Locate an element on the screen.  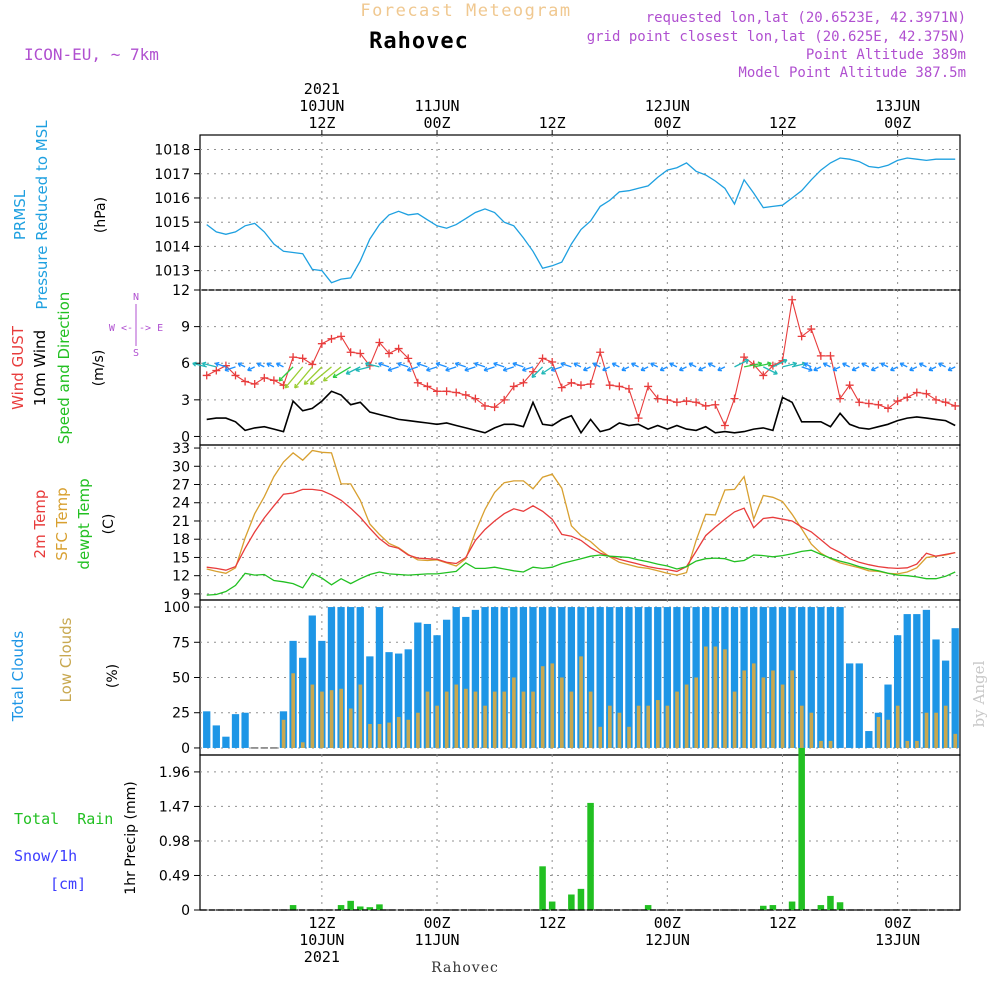
top-time-label: 11JUN is located at coordinates (436, 106).